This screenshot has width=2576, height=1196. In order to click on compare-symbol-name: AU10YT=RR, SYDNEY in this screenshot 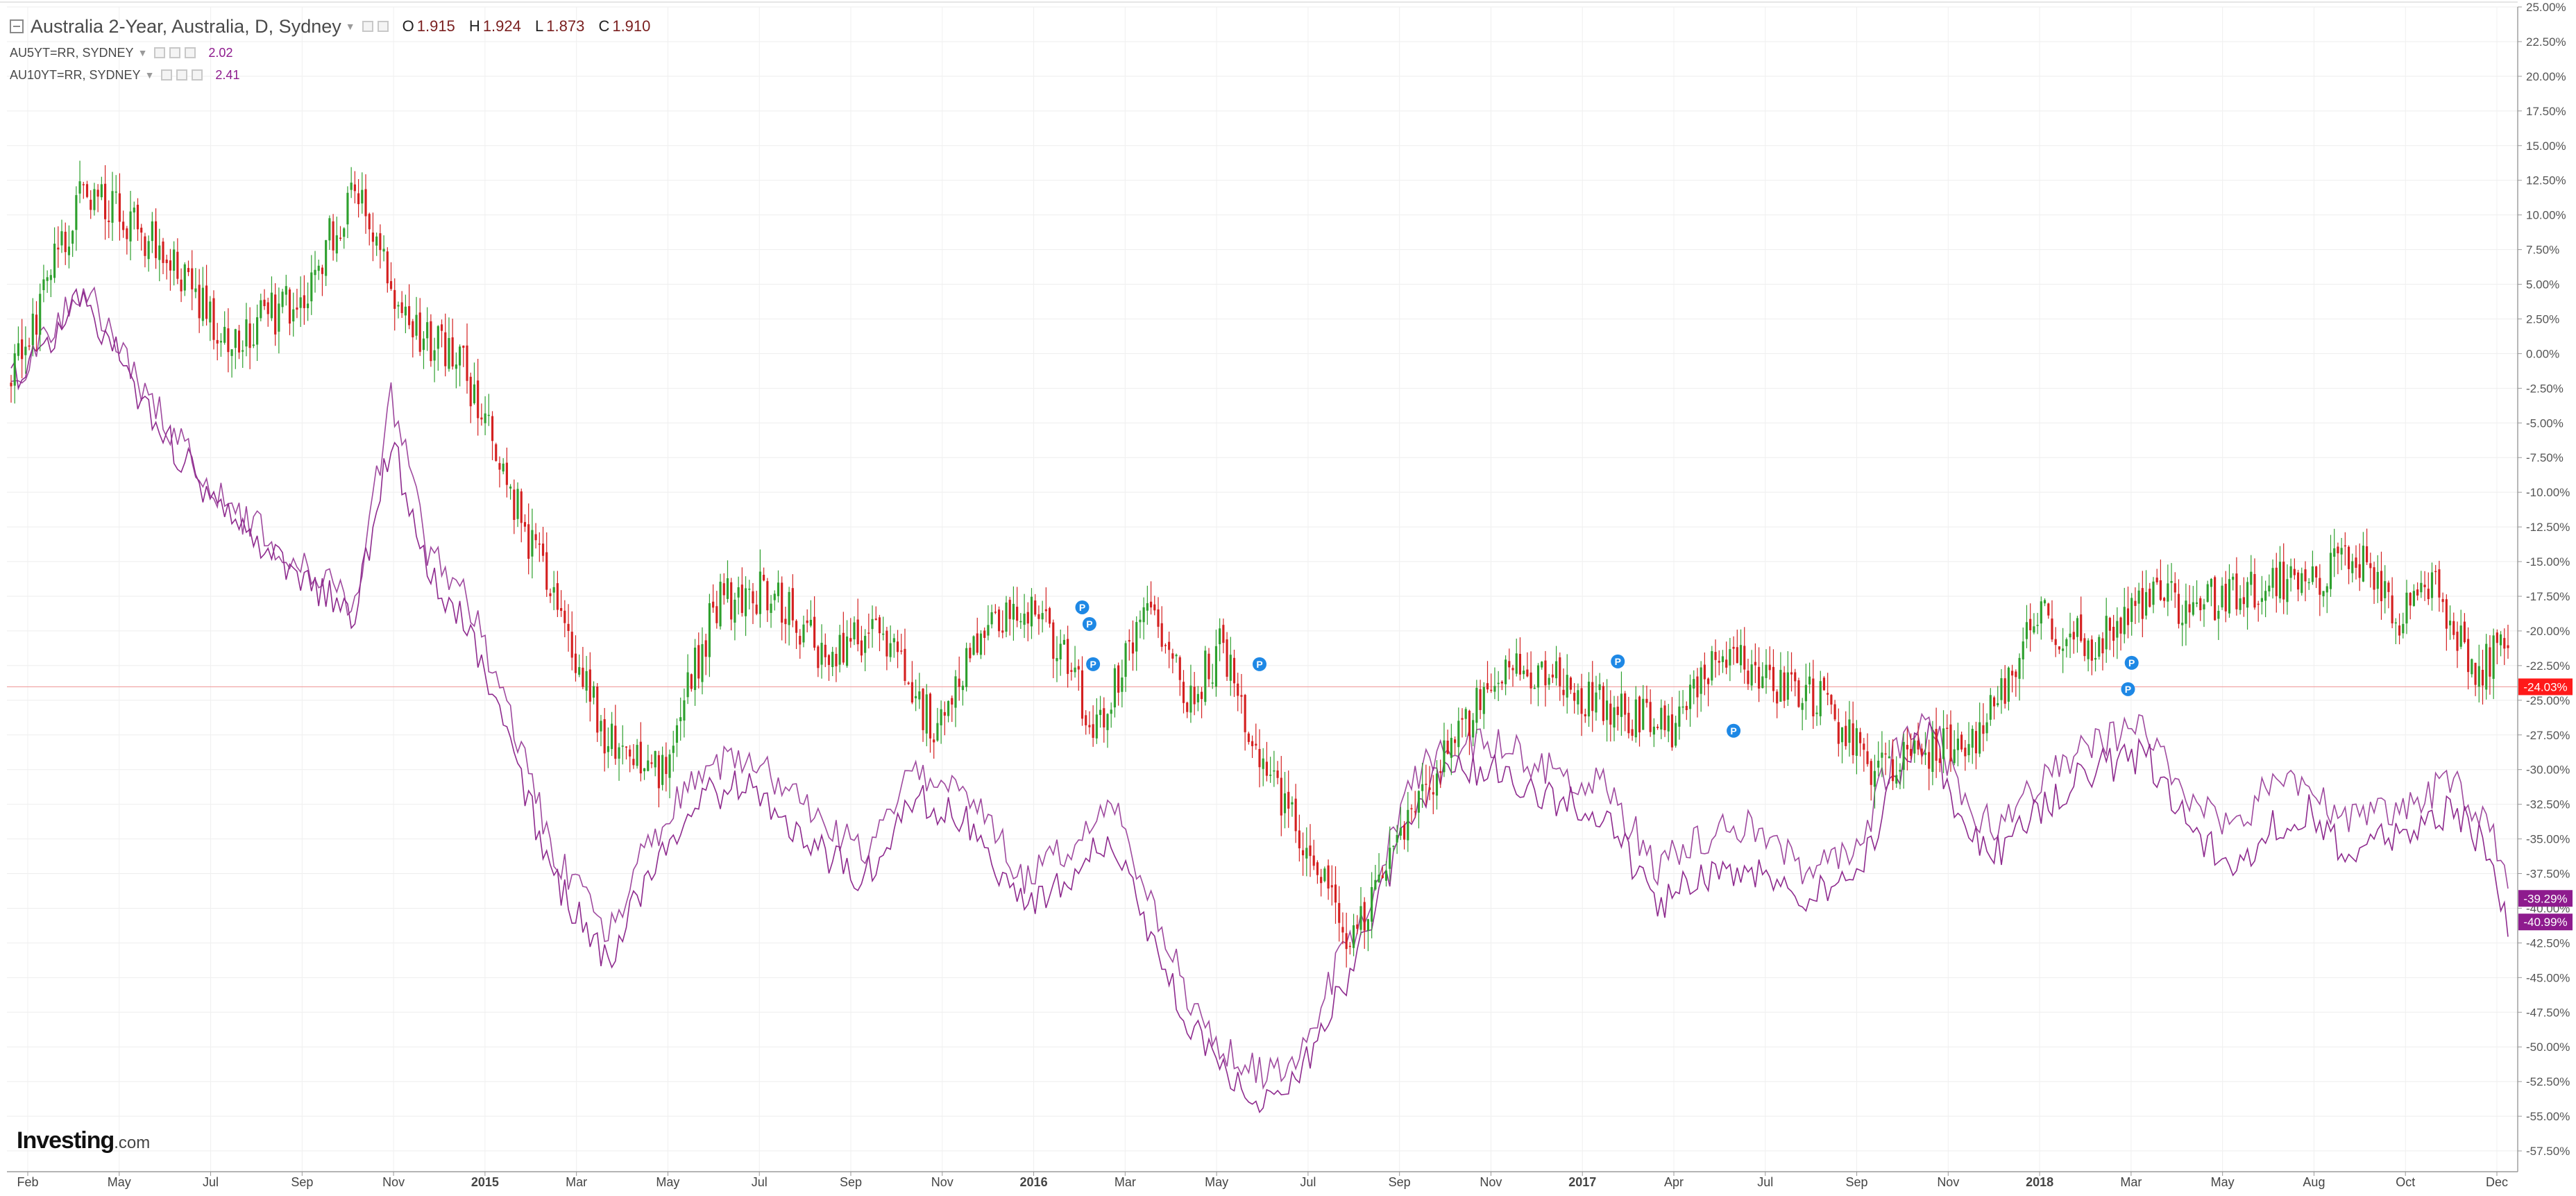, I will do `click(75, 75)`.